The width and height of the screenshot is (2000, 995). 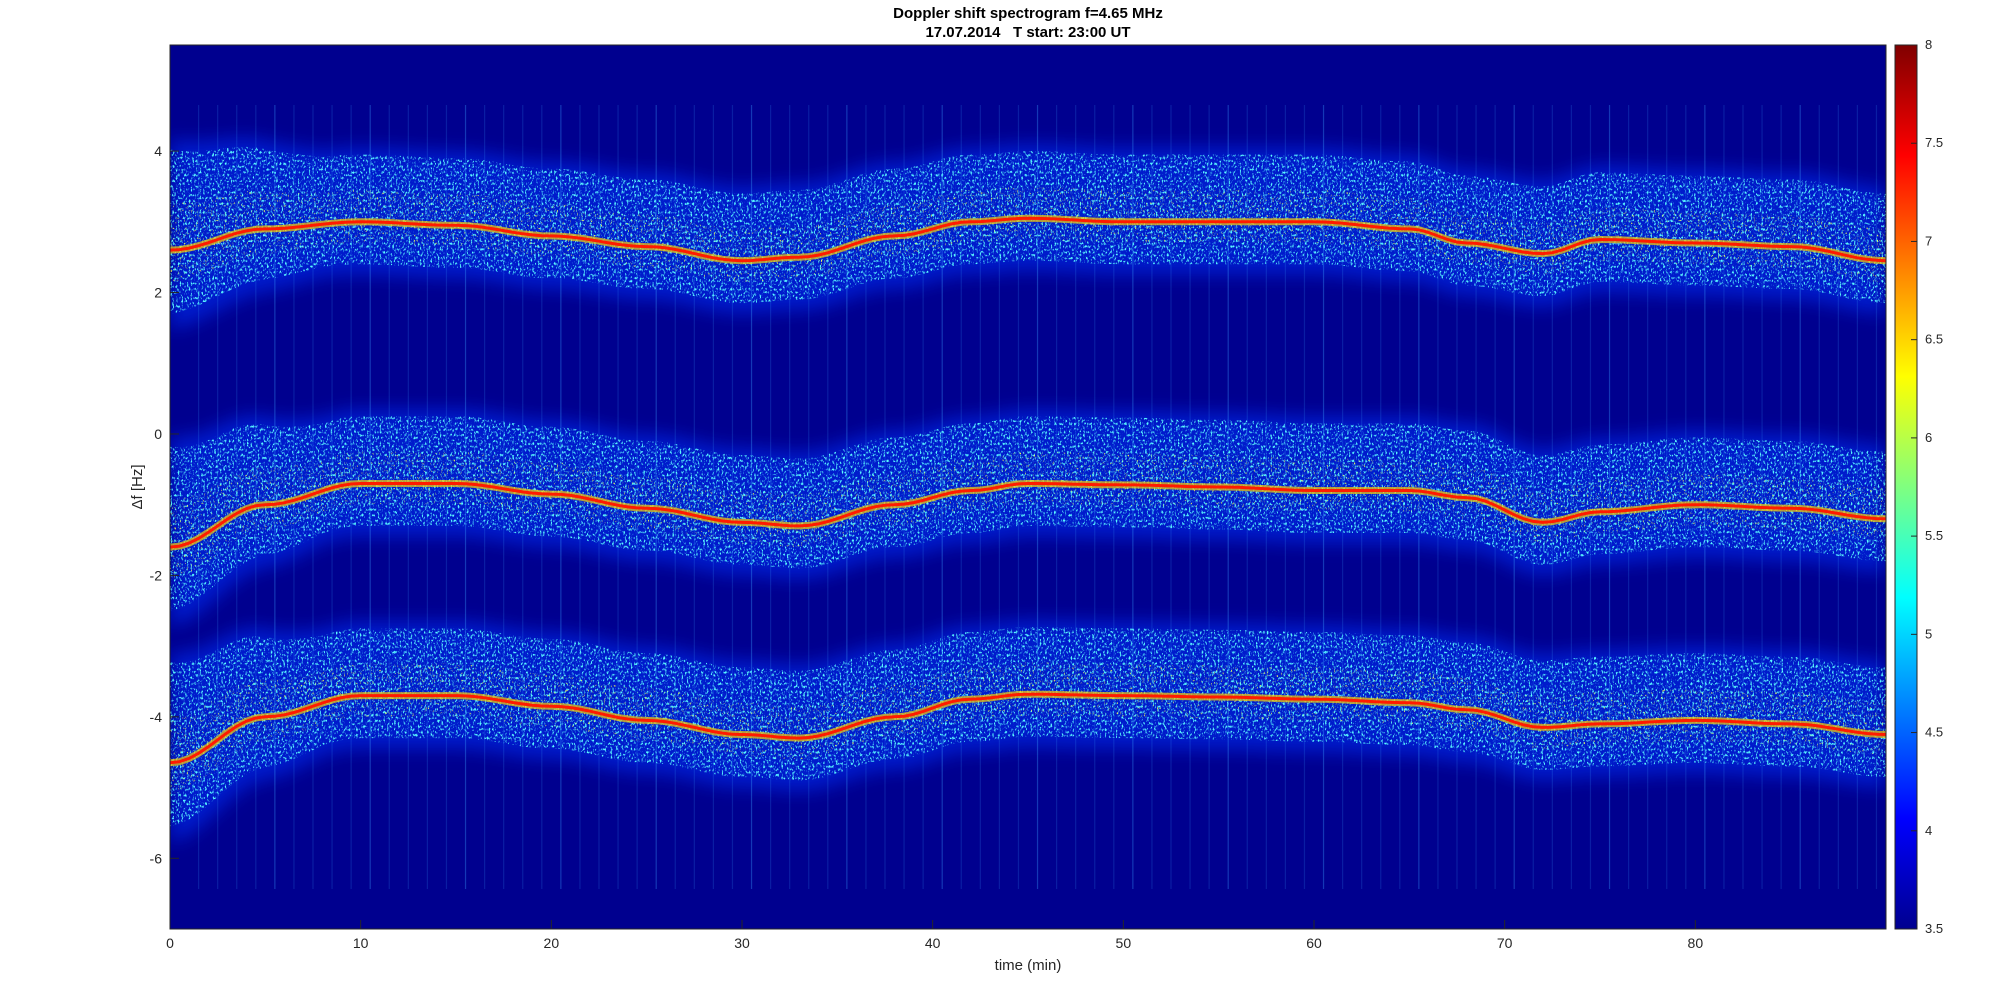 I want to click on colorbar-tick-label: 5.5, so click(x=1934, y=535).